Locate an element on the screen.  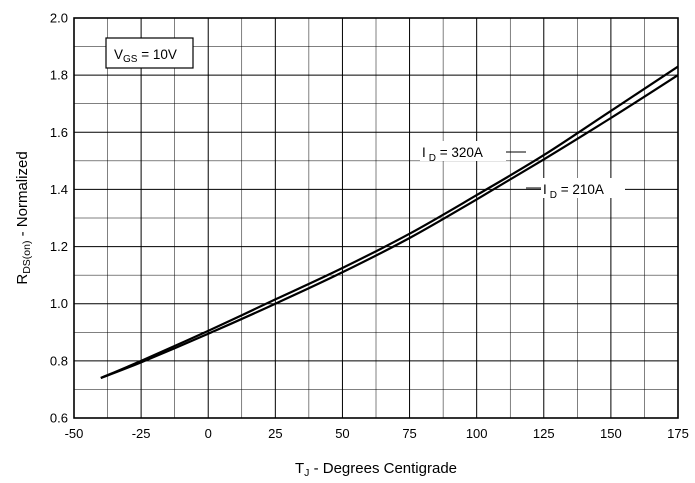
x-tick-label: 25 is located at coordinates (275, 433).